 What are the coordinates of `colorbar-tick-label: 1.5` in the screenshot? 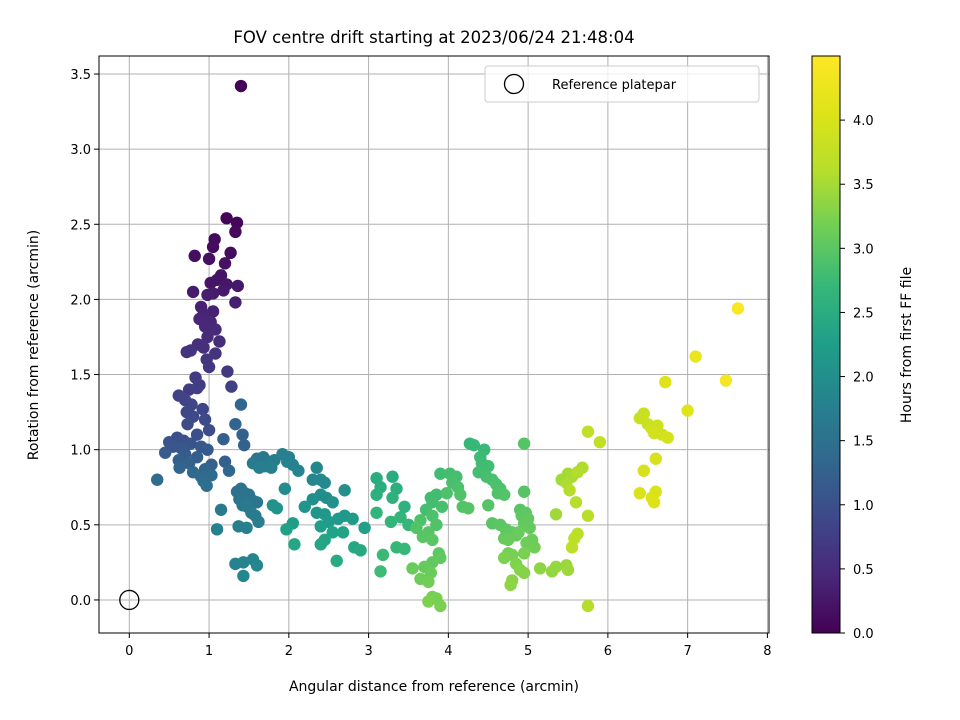 It's located at (863, 442).